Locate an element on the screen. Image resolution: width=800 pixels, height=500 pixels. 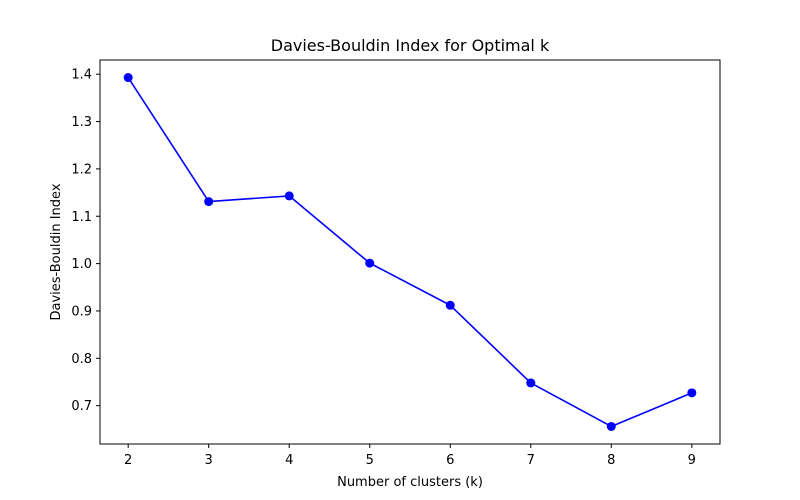
y-axis-title: Davies-Bouldin Index is located at coordinates (56, 251).